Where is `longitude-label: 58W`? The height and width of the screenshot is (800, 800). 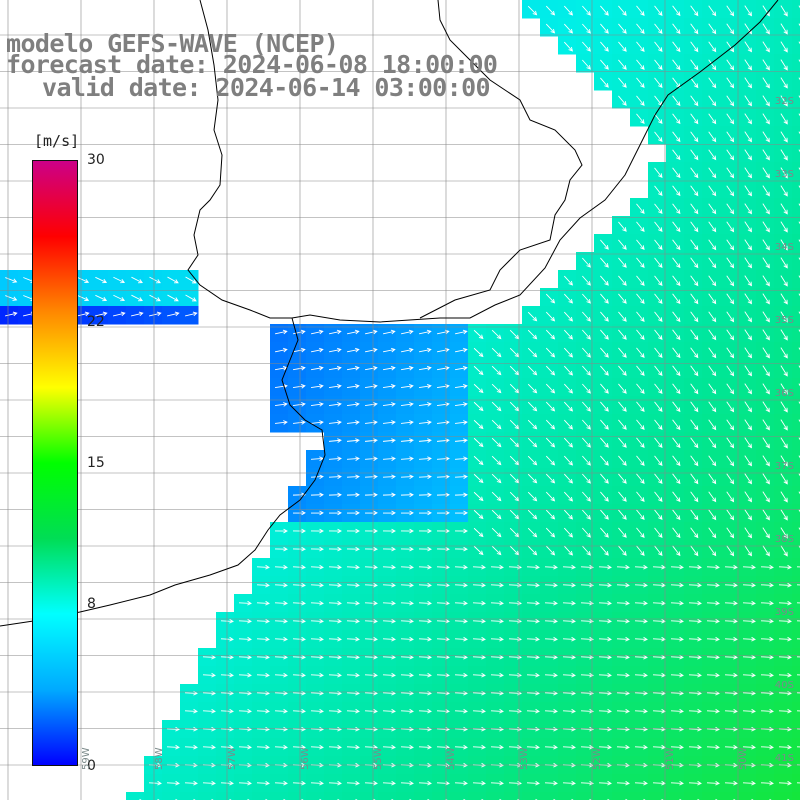 longitude-label: 58W is located at coordinates (159, 758).